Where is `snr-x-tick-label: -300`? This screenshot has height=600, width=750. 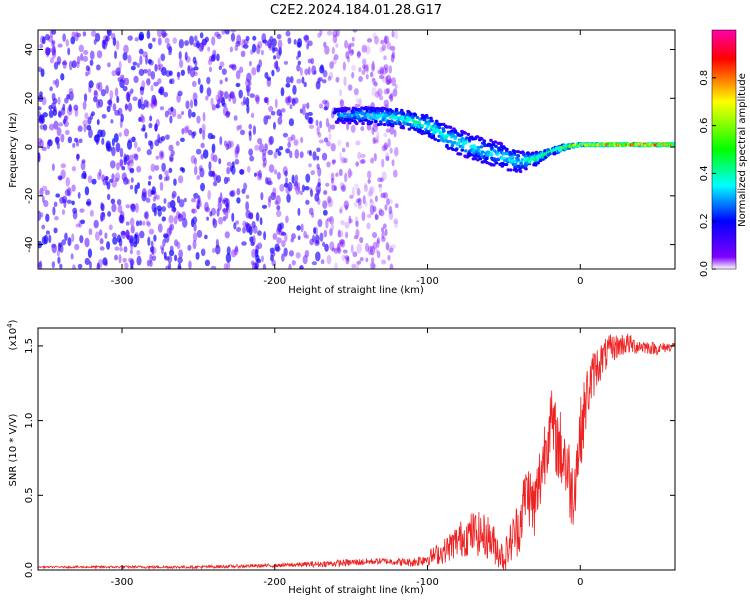
snr-x-tick-label: -300 is located at coordinates (122, 582).